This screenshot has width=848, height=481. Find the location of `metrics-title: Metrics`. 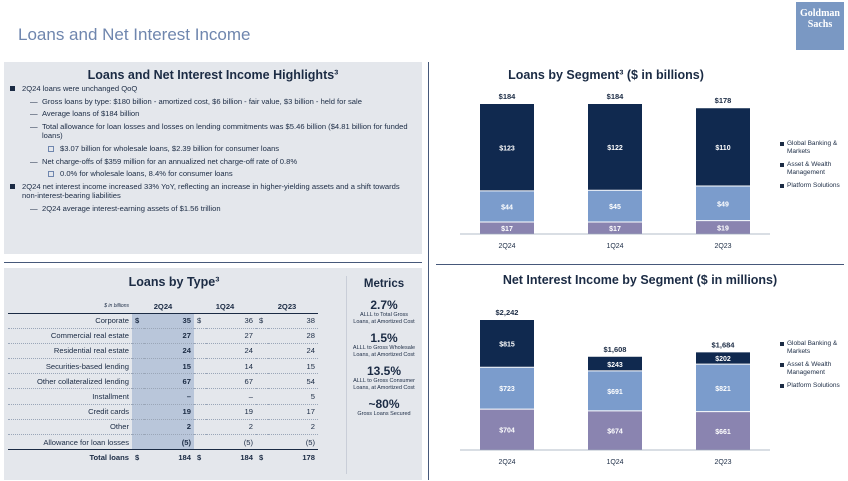

metrics-title: Metrics is located at coordinates (384, 284).